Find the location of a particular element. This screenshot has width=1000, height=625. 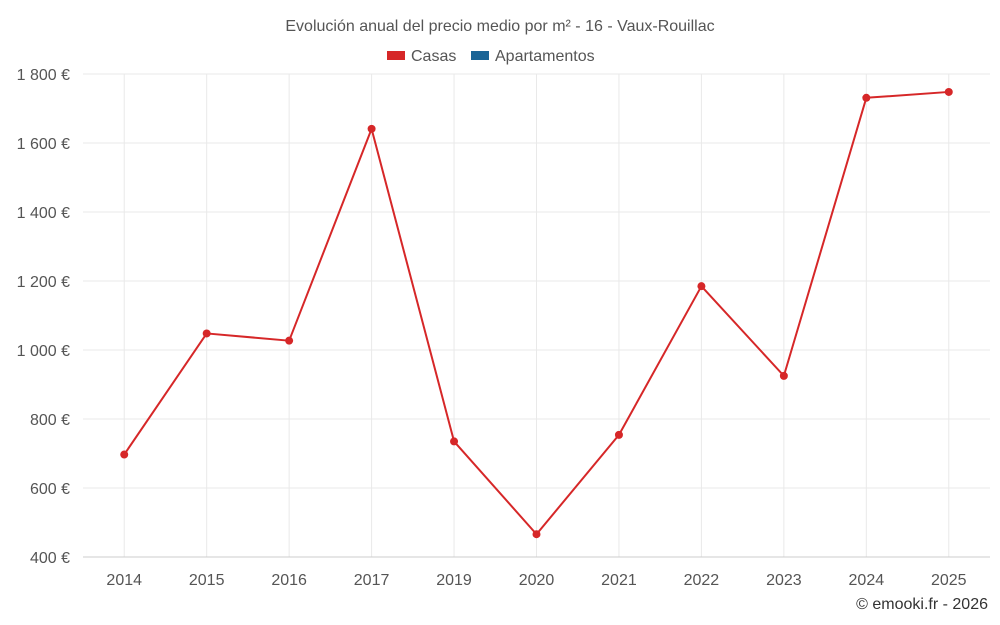

y-tick-label: 800 € is located at coordinates (50, 420).